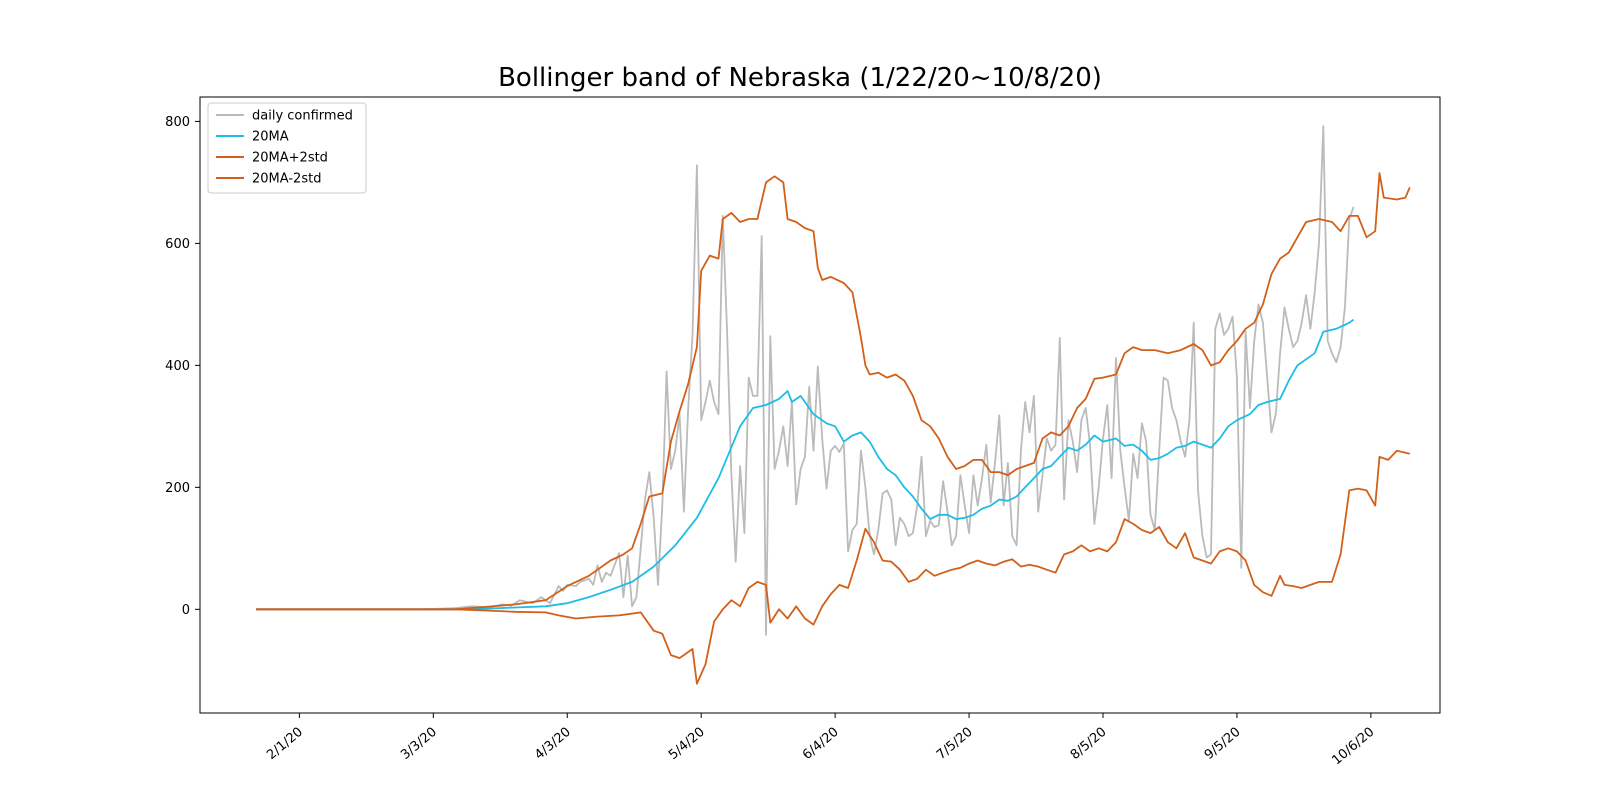  I want to click on y-tick-label-4: 800, so click(177, 122).